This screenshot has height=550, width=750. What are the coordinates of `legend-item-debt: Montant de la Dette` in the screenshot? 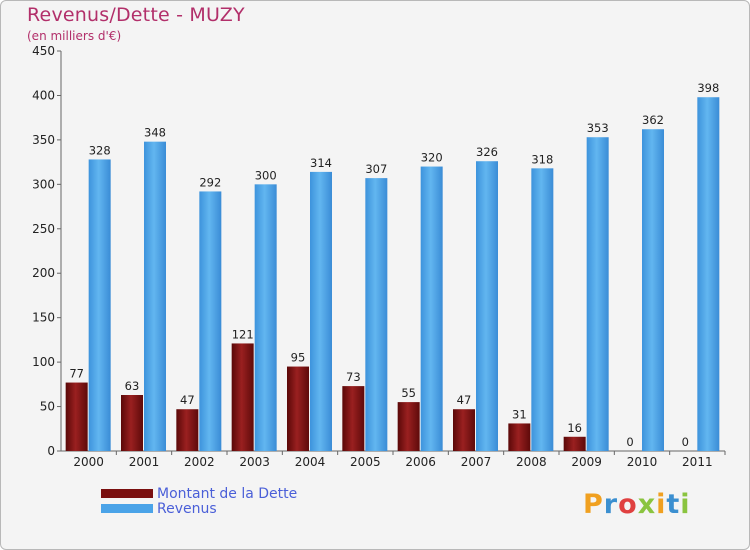 It's located at (199, 493).